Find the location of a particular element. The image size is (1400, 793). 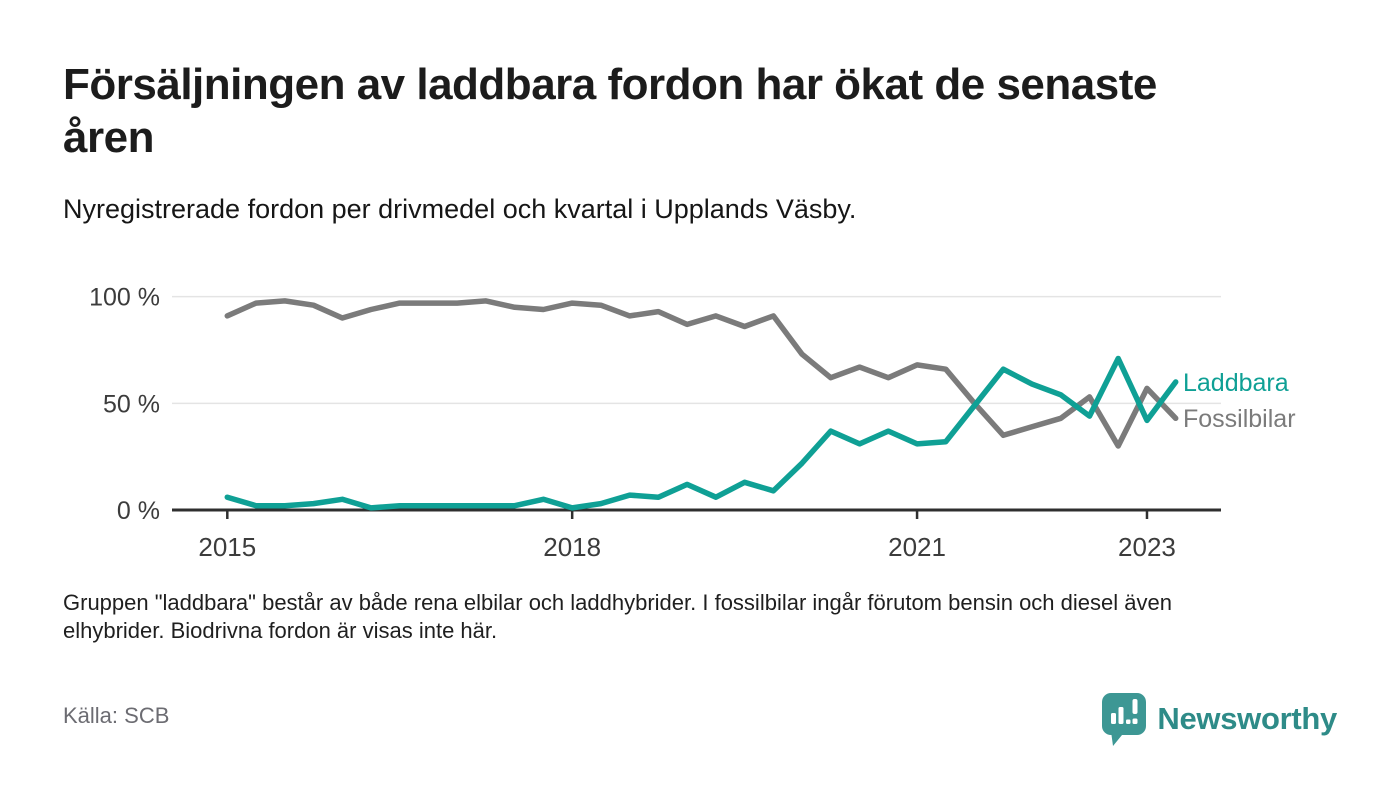

newsworthy-logo: Newsworthy is located at coordinates (1219, 719).